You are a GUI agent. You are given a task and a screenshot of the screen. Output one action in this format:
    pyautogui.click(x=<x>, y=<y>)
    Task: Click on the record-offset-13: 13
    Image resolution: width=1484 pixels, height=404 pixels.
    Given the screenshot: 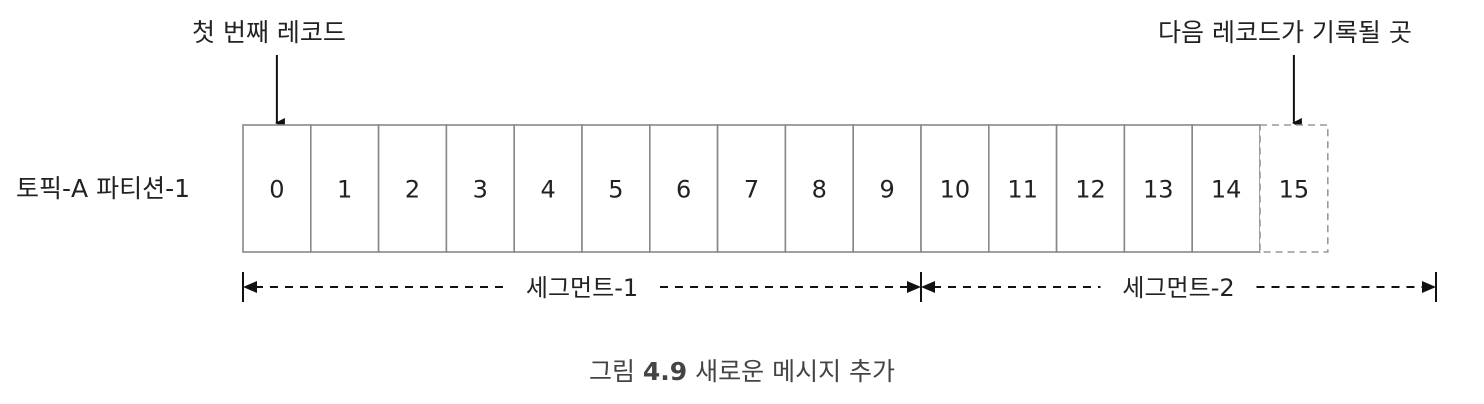 What is the action you would take?
    pyautogui.click(x=1158, y=190)
    